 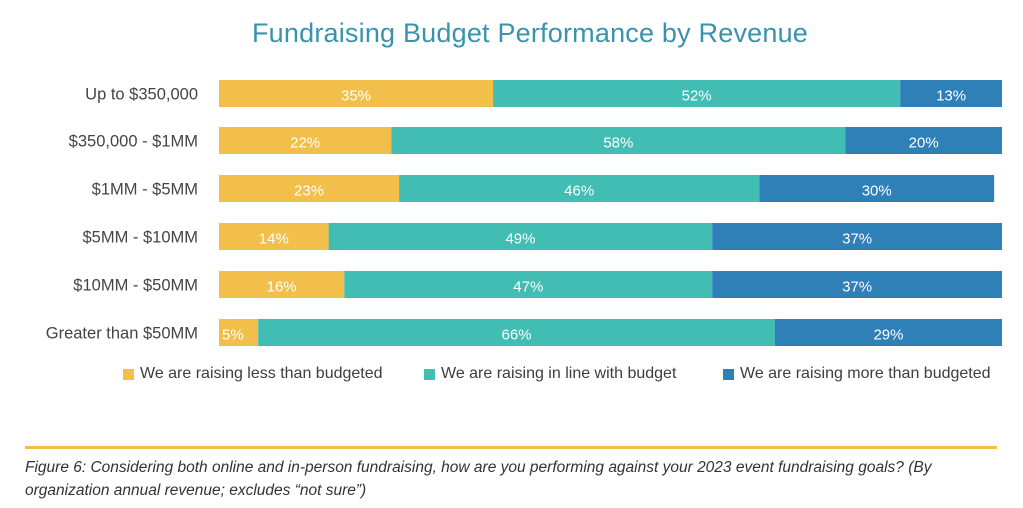 What do you see at coordinates (517, 335) in the screenshot?
I see `data-label: 66%` at bounding box center [517, 335].